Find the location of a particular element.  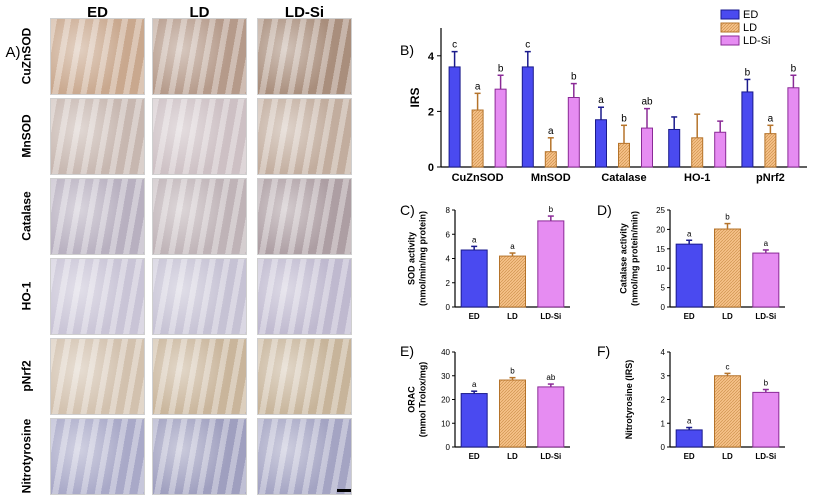

y-axis-label: (nmol/min/mg protein) is located at coordinates (423, 258).